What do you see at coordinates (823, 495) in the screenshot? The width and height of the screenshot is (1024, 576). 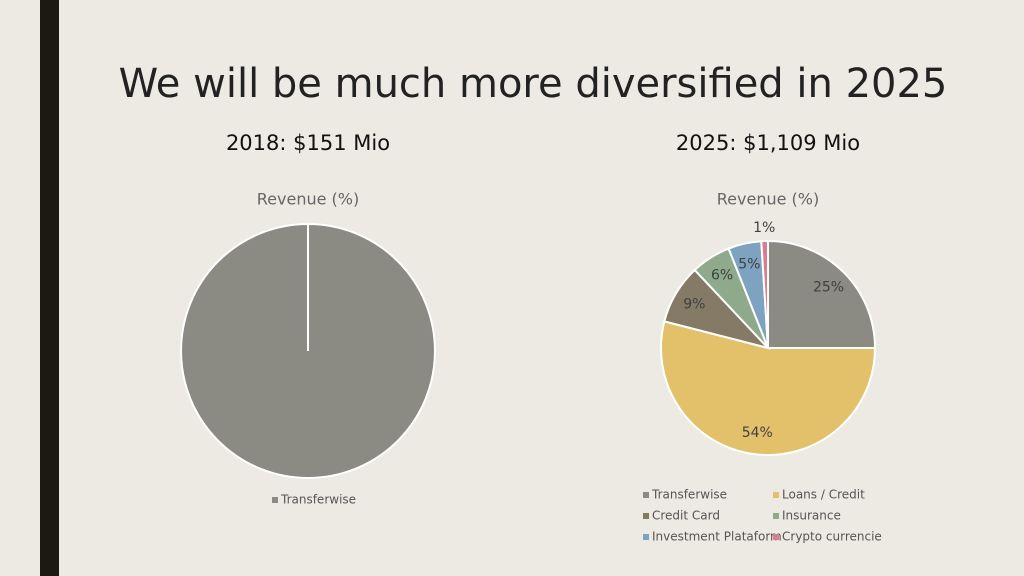 I see `legend-label: Loans / Credit` at bounding box center [823, 495].